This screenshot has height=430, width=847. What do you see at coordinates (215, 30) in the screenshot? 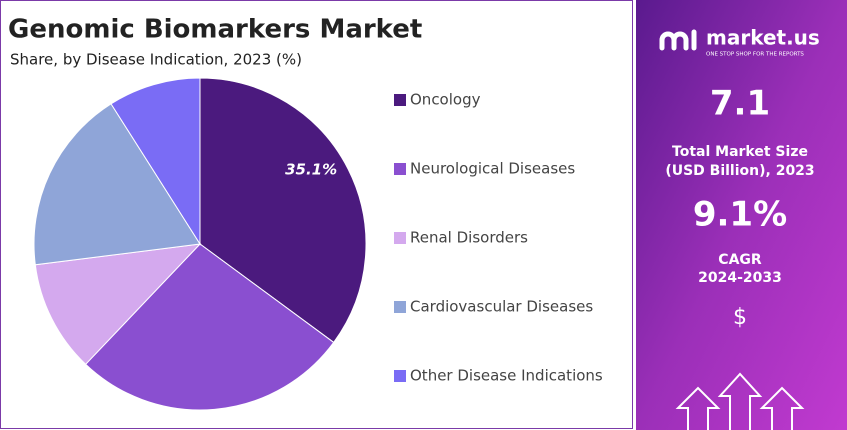
I see `chart-title: Genomic Biomarkers Market` at bounding box center [215, 30].